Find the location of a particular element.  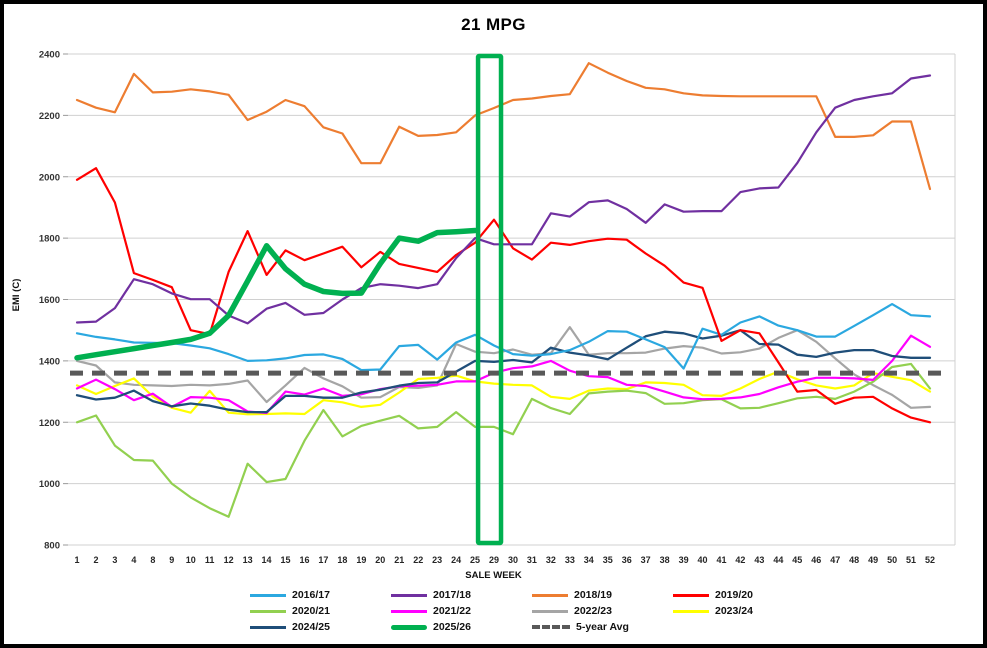

x-tick-label: 2 is located at coordinates (95, 560).